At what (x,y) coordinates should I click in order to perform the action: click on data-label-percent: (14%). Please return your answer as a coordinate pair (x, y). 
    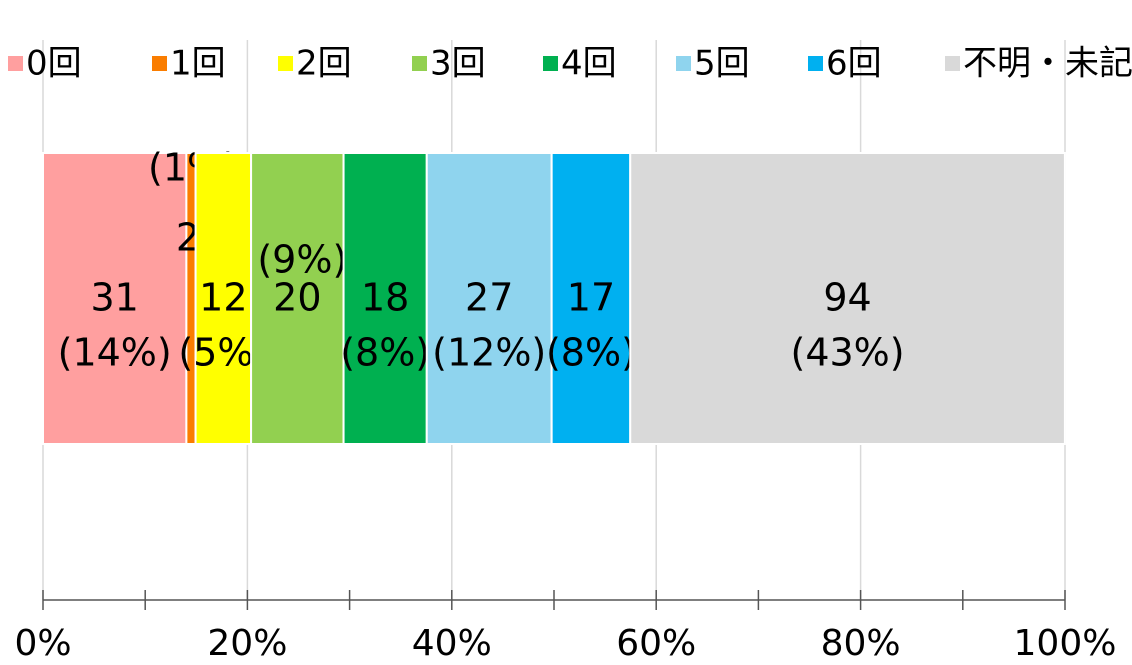
    Looking at the image, I should click on (115, 353).